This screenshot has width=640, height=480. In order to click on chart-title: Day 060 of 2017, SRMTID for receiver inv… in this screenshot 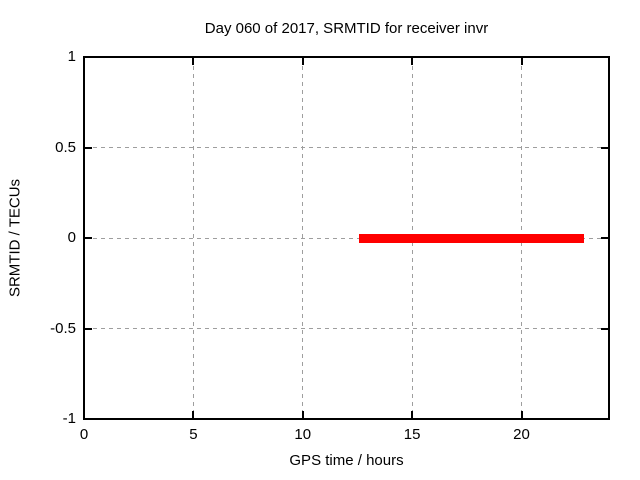, I will do `click(346, 28)`.